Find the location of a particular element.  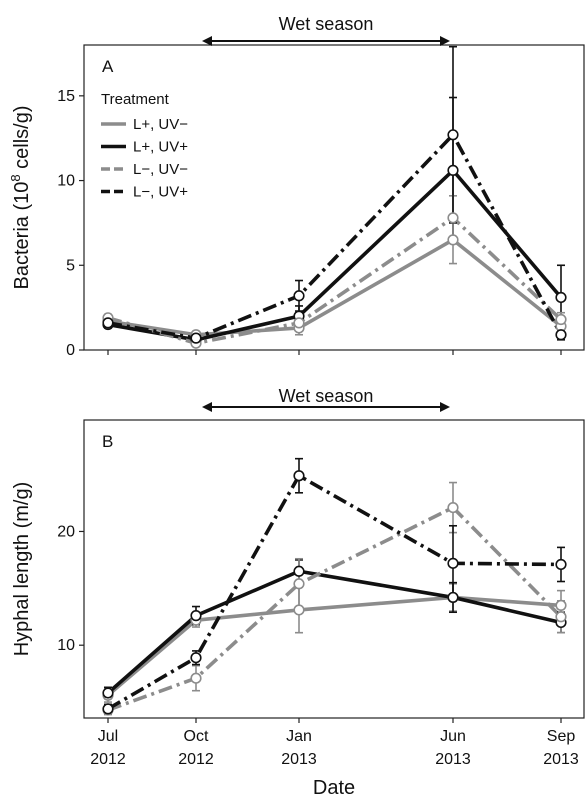

x-tick-label-month: Sep is located at coordinates (561, 736).